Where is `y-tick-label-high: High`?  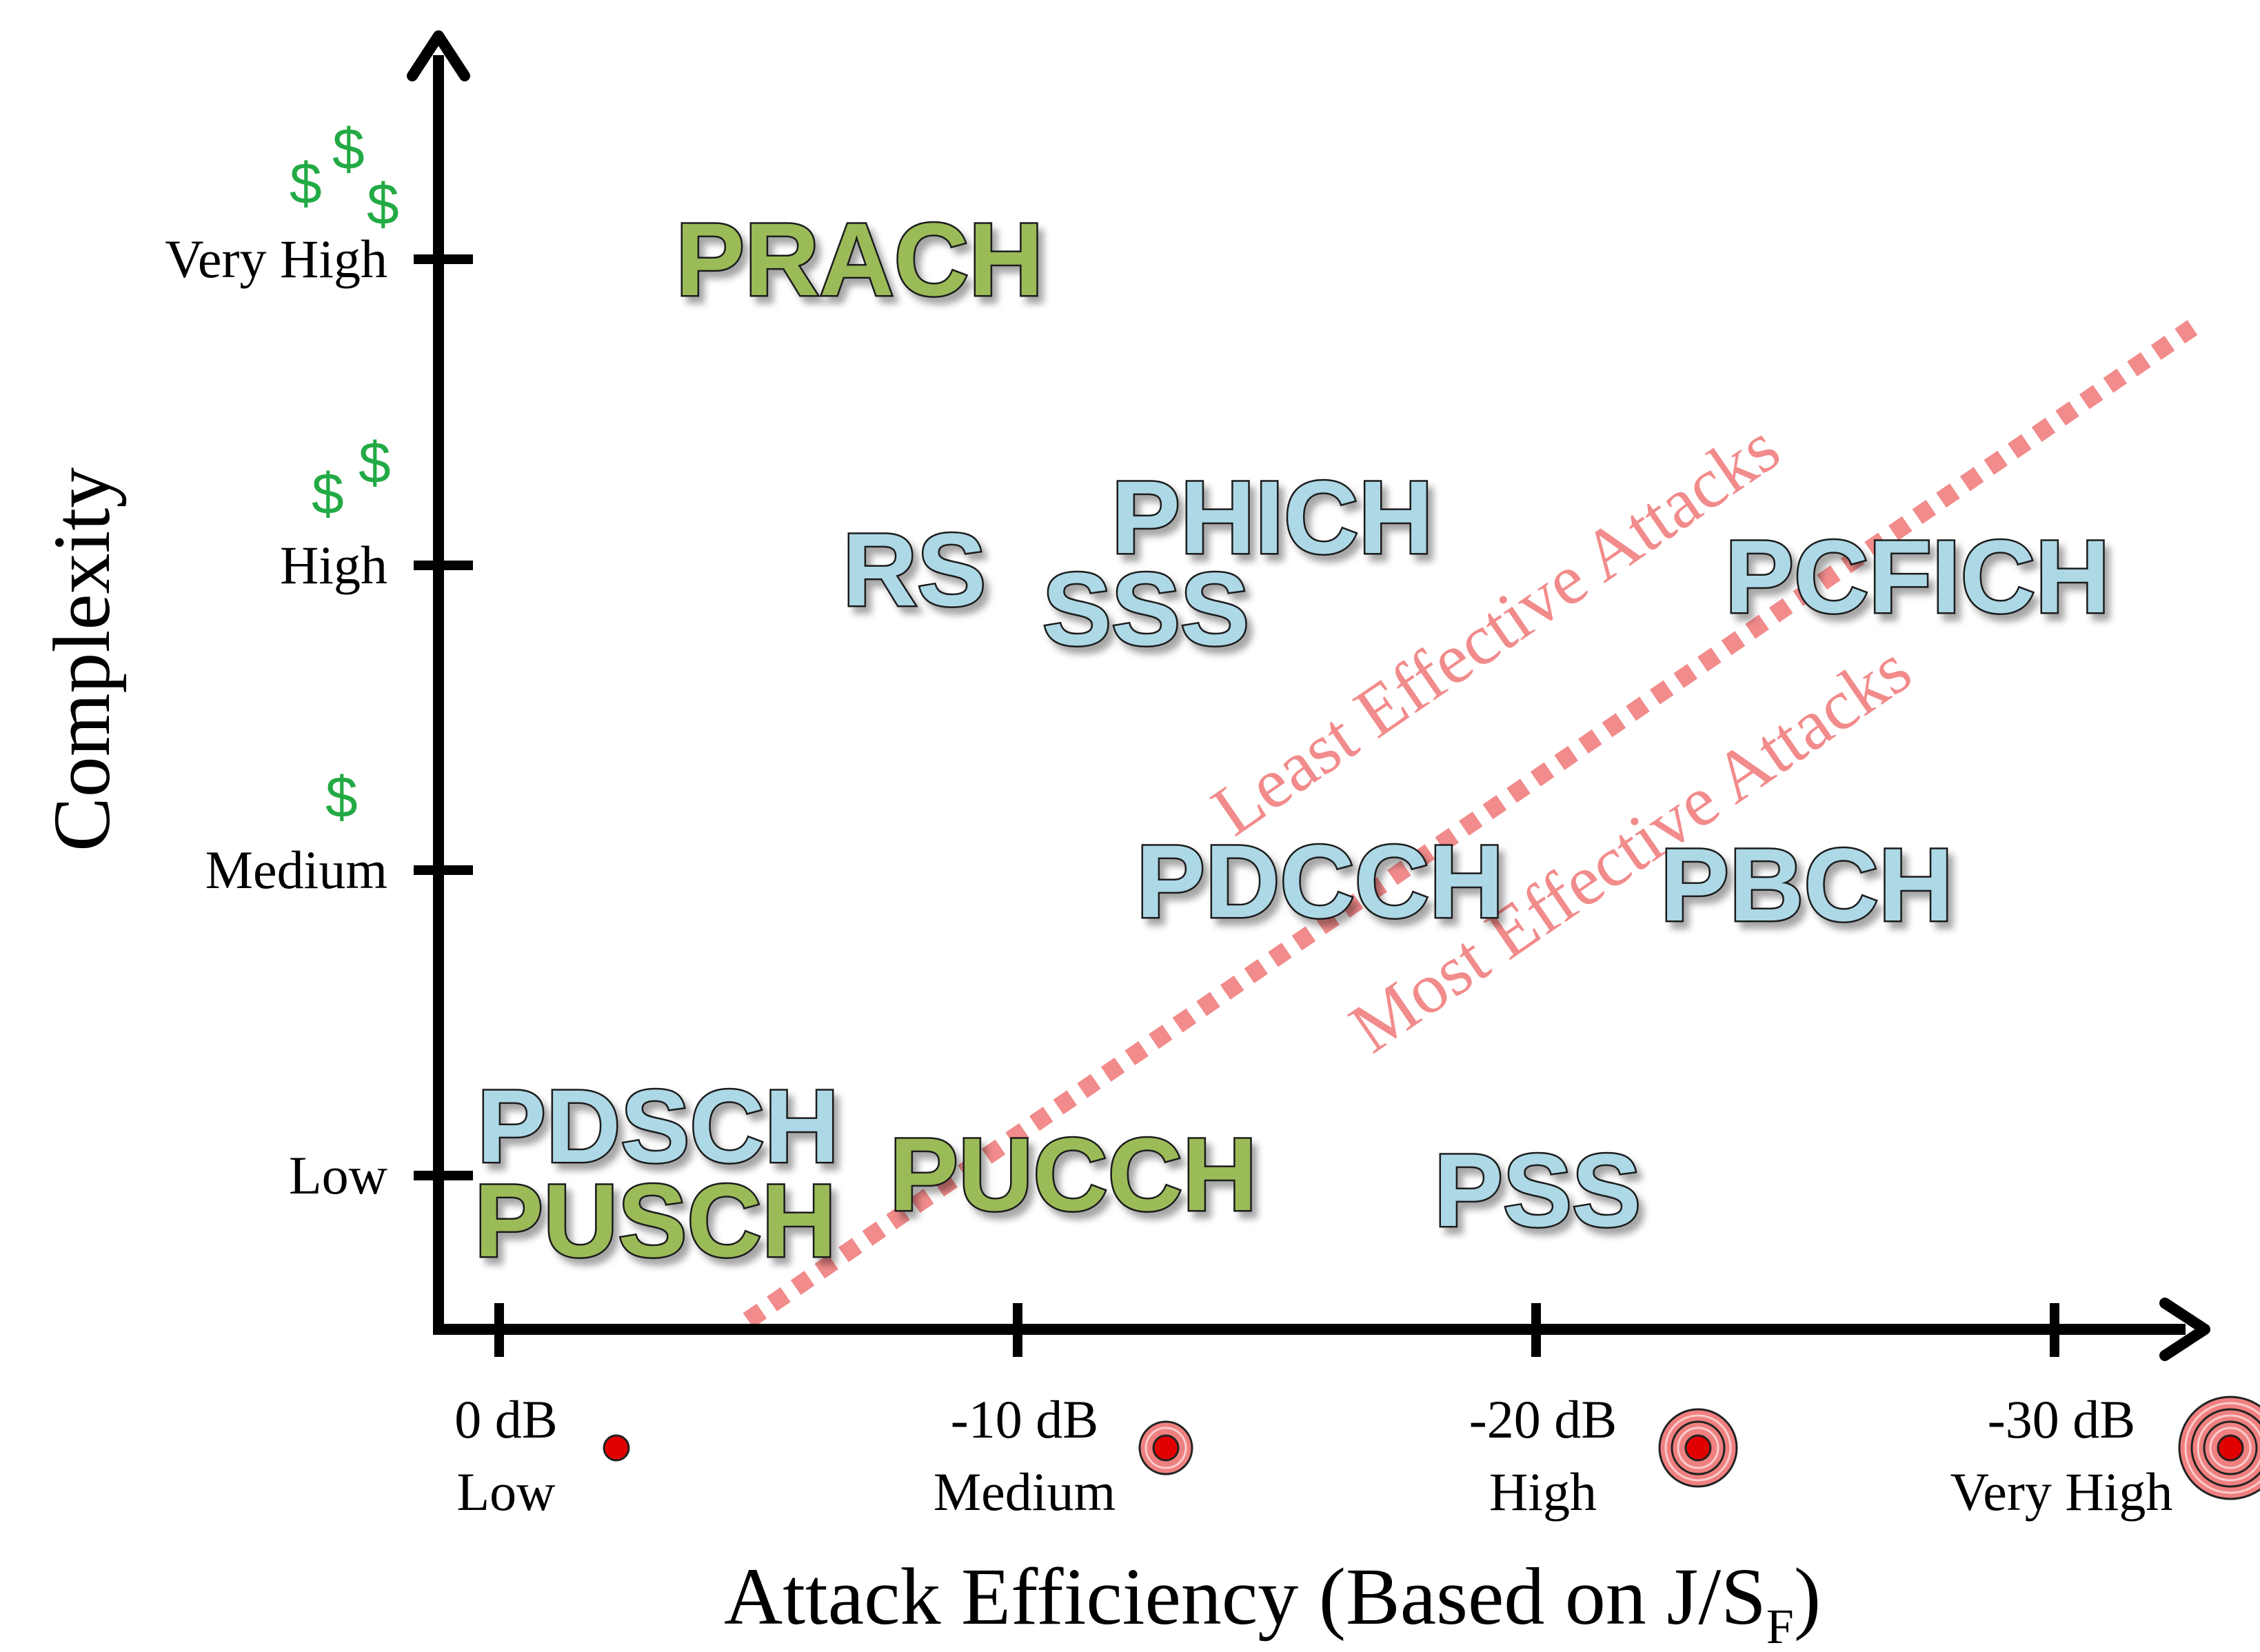
y-tick-label-high: High is located at coordinates (333, 565).